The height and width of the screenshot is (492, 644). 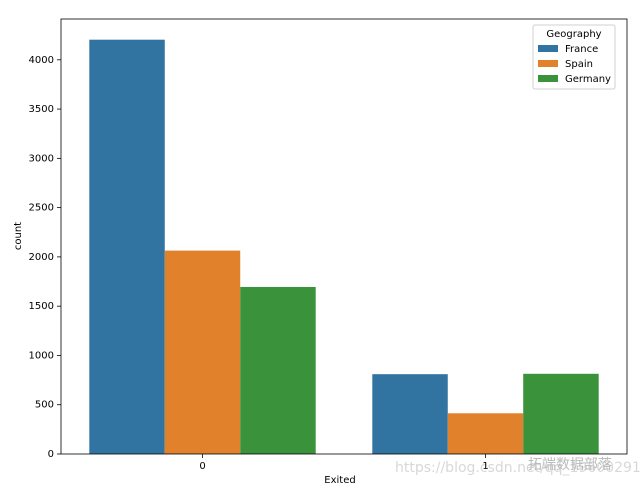 I want to click on watermark-url: https://blog.csdn.net/qq_19600291, so click(x=518, y=468).